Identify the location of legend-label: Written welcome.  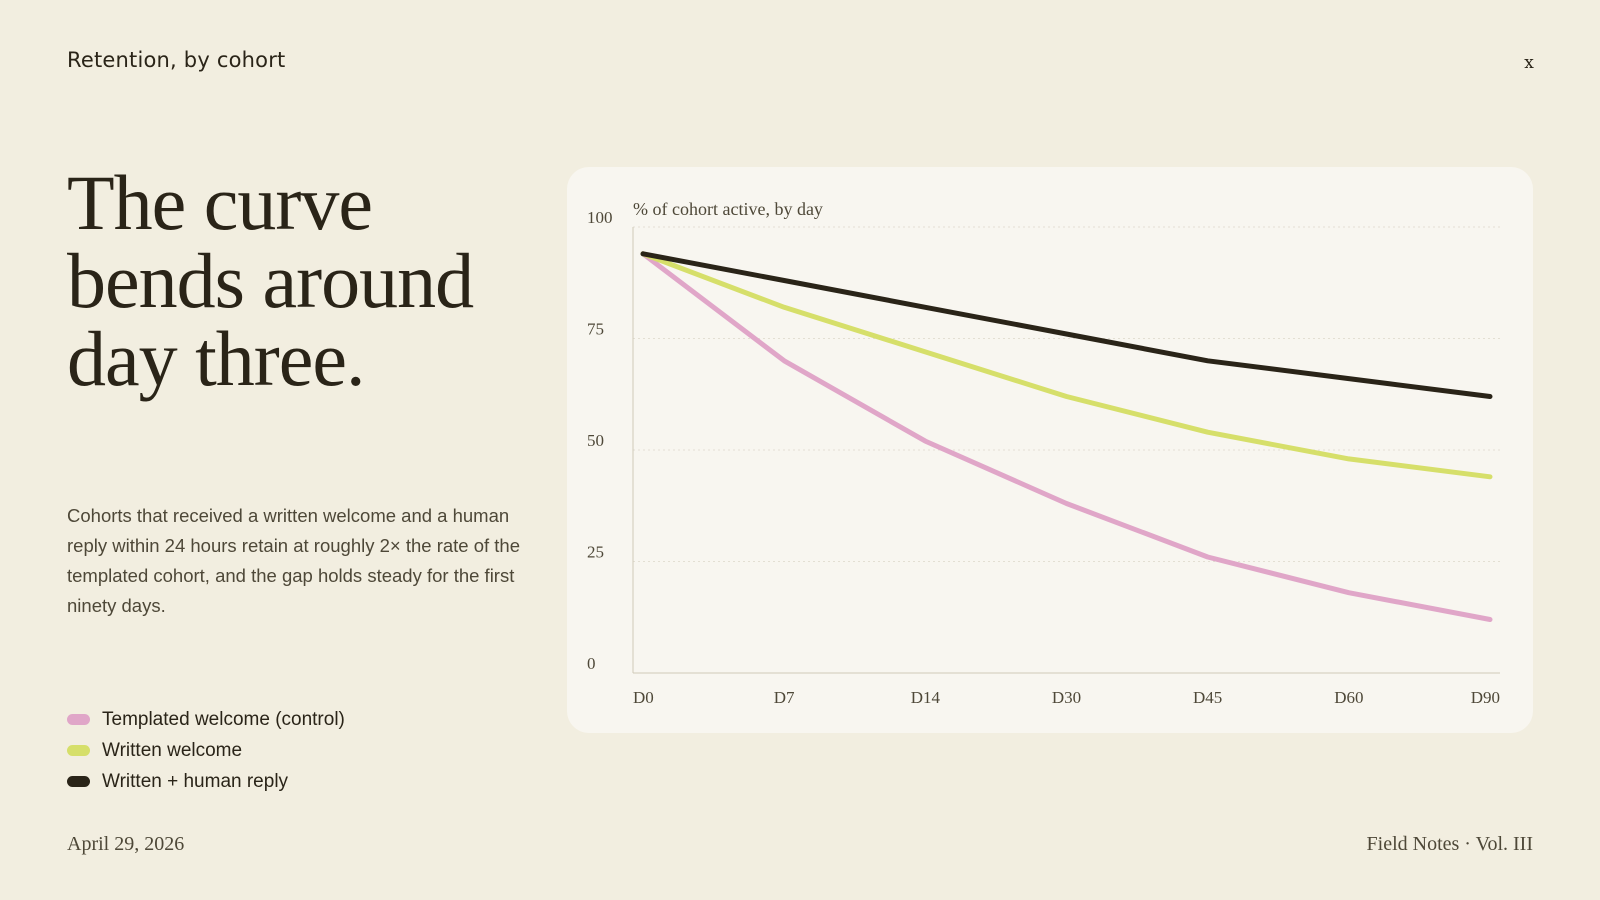
(172, 750).